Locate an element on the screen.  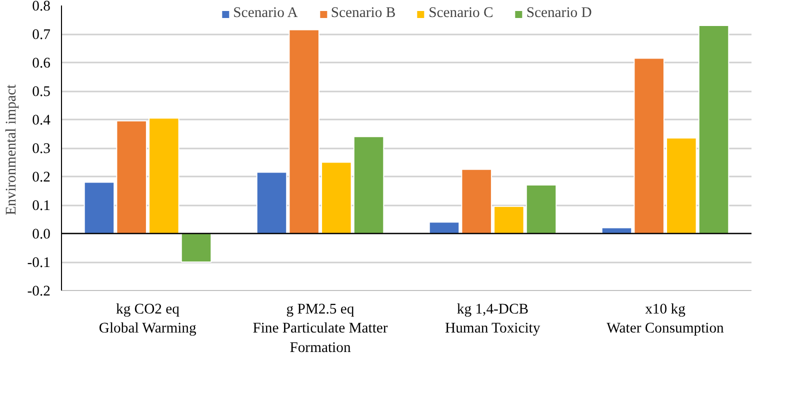
y-tick-label: 0.8 is located at coordinates (41, 7).